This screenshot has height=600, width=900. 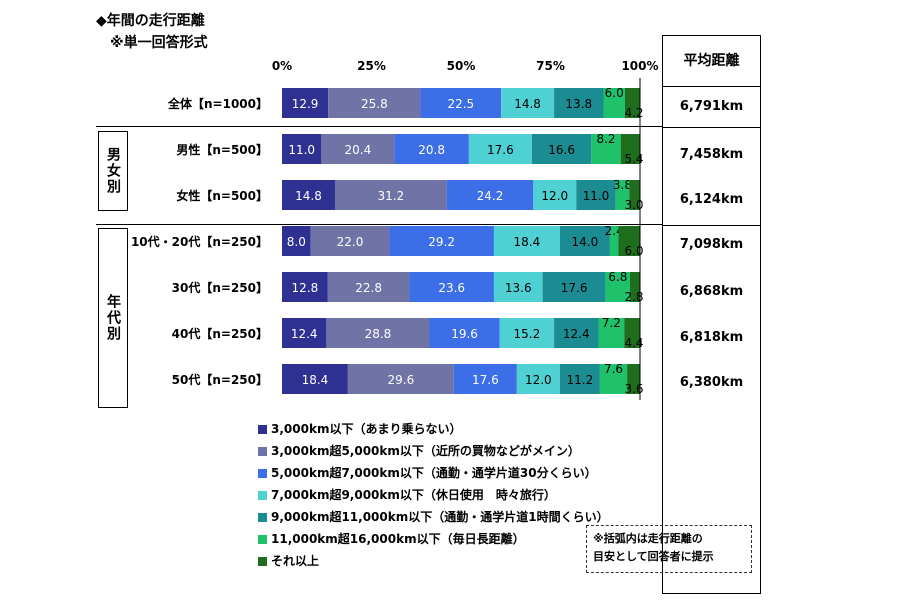 I want to click on data-label: 25.8, so click(x=374, y=104).